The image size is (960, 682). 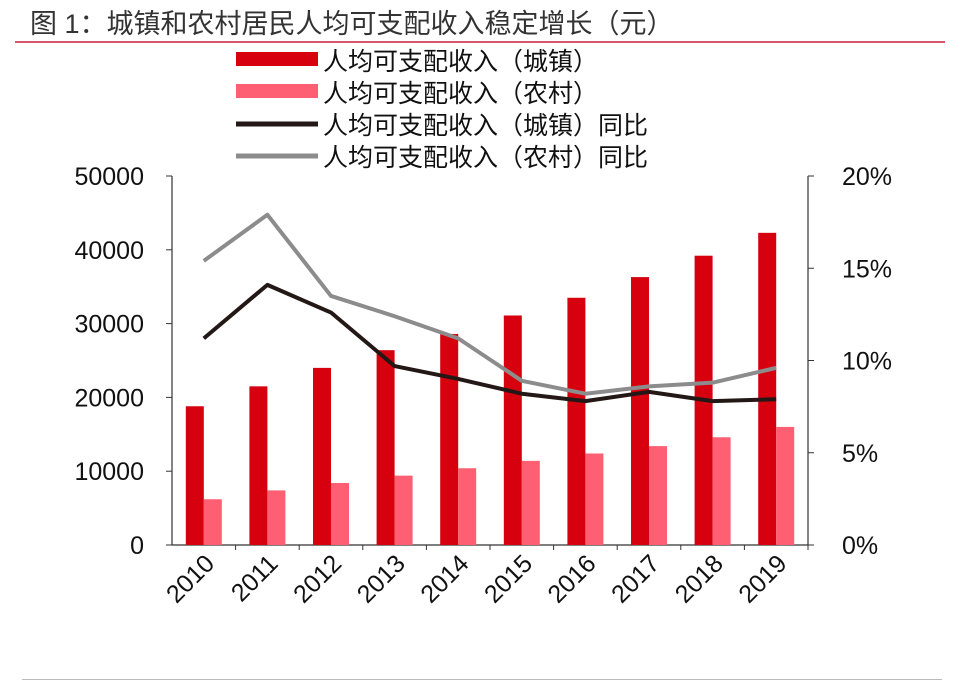 I want to click on x-tick-label: 2011, so click(x=255, y=578).